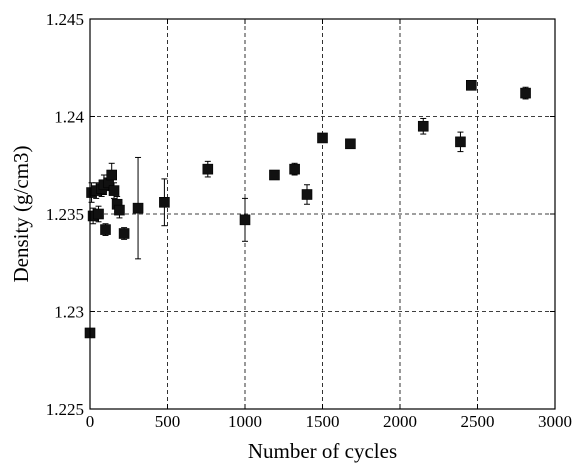  What do you see at coordinates (21, 213) in the screenshot?
I see `y-axis-label: Density (g/cm3)` at bounding box center [21, 213].